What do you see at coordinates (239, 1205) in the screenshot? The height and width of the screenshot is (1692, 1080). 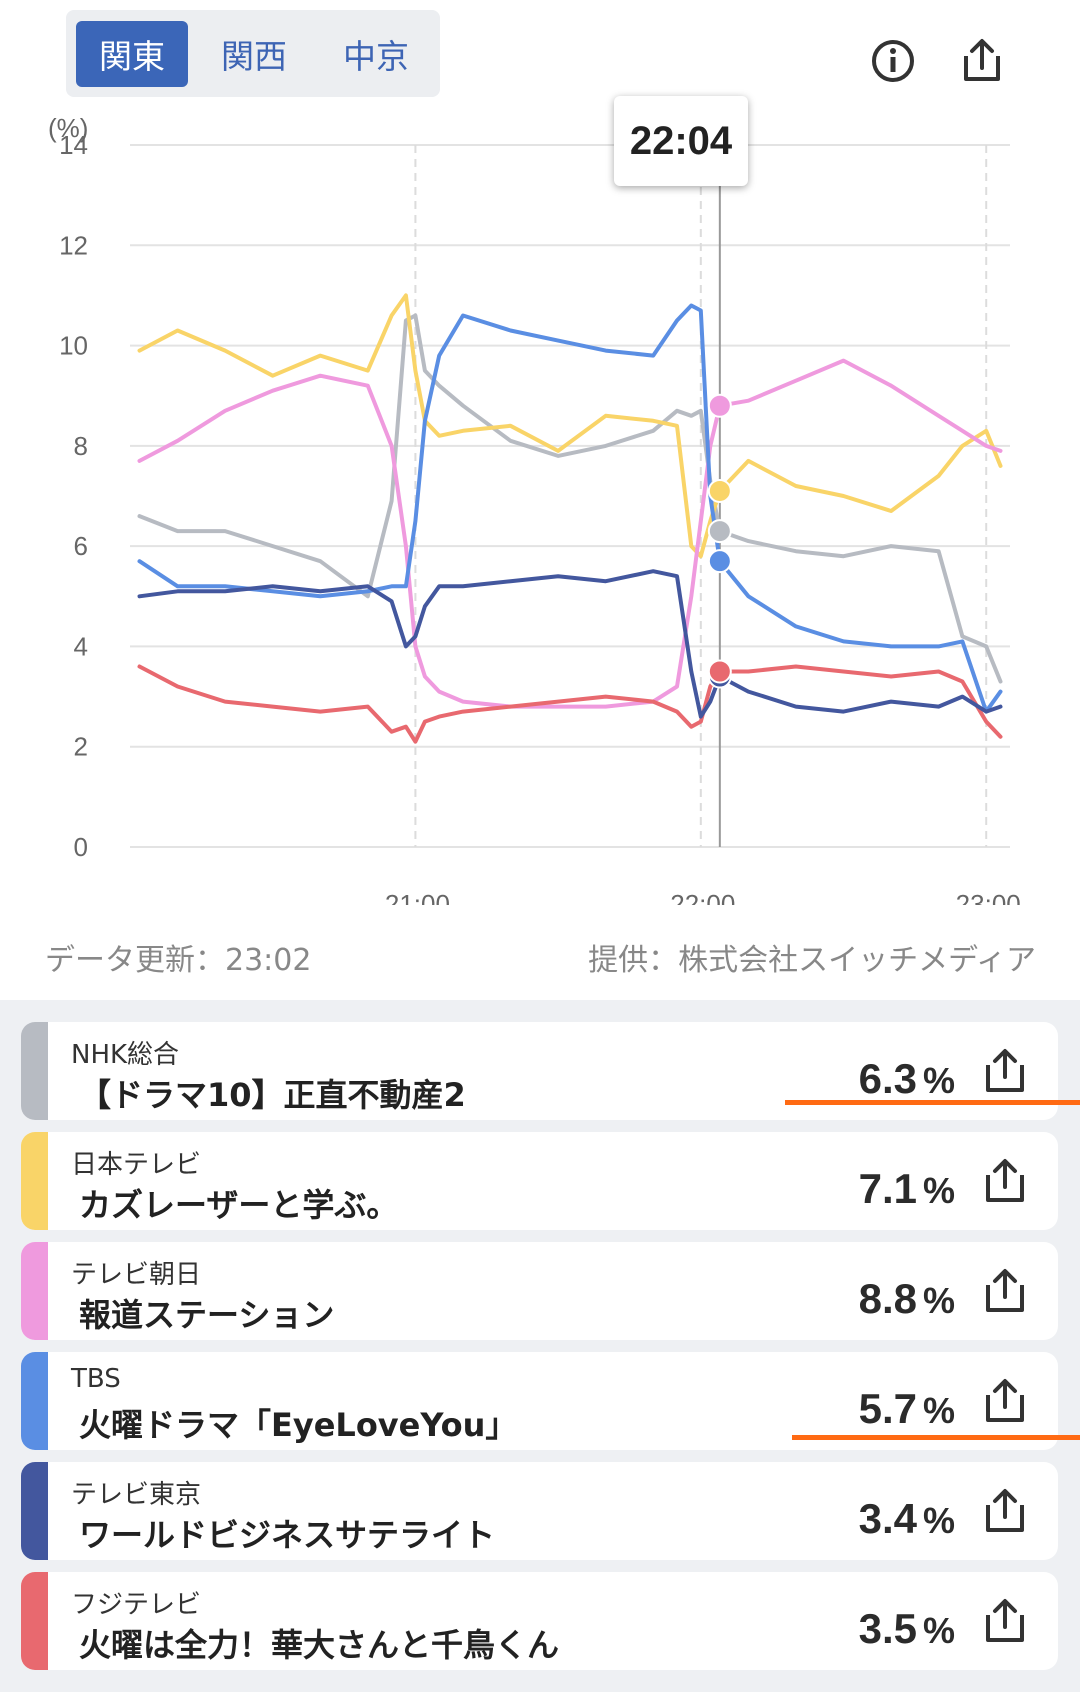 I see `program-title: カズレーザーと学ぶ。` at bounding box center [239, 1205].